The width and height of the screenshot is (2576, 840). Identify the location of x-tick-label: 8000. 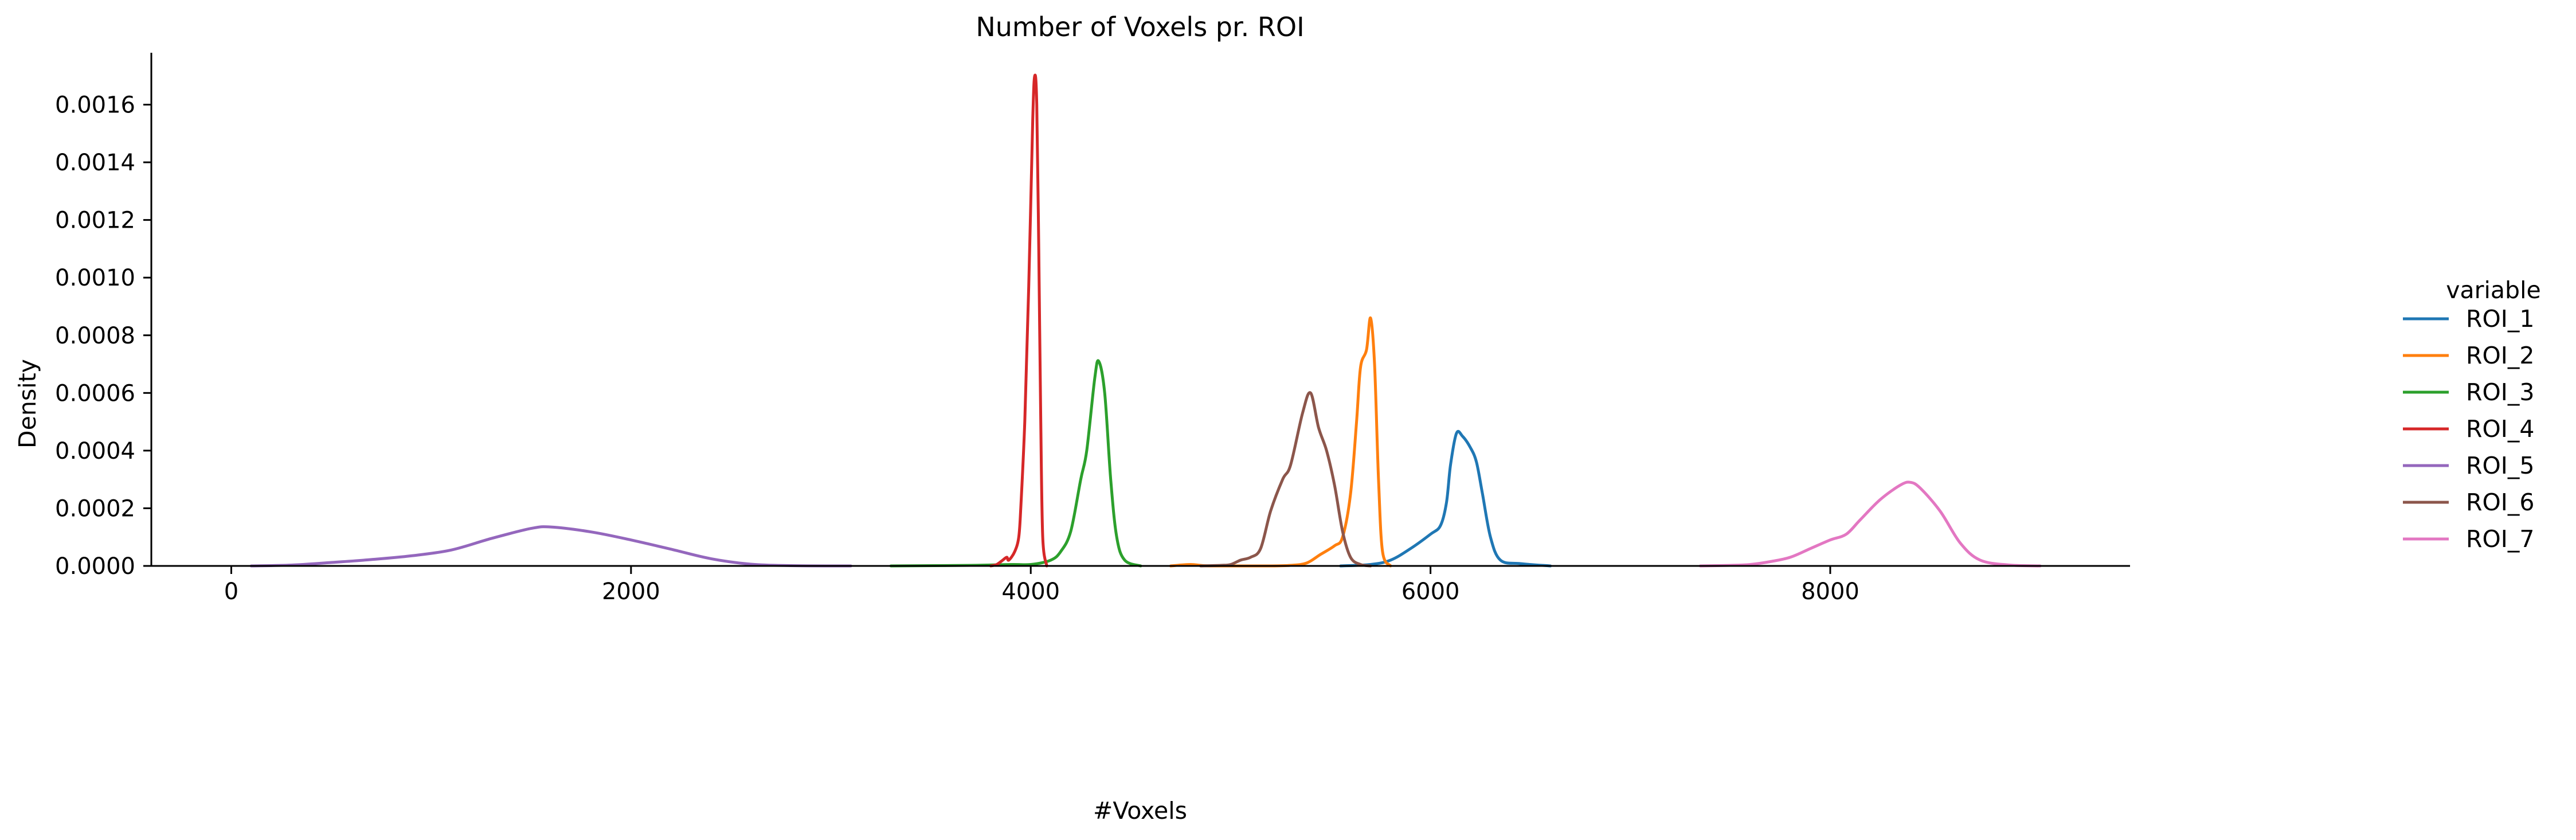
(1830, 592).